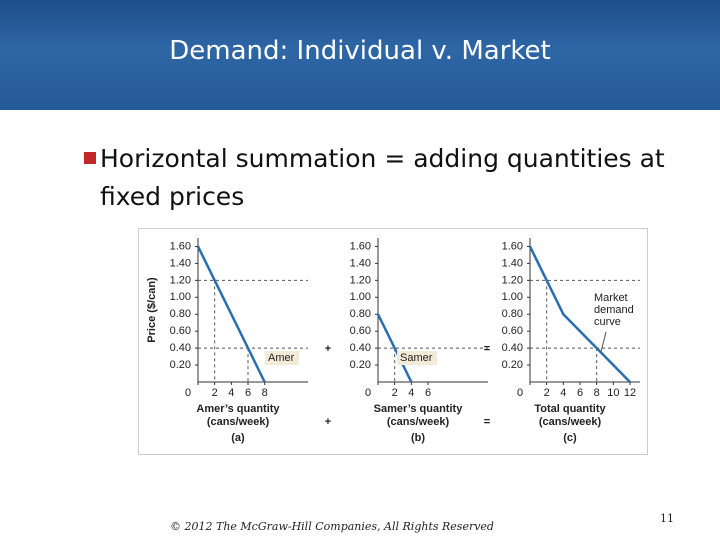  I want to click on series-label: Samer, so click(416, 358).